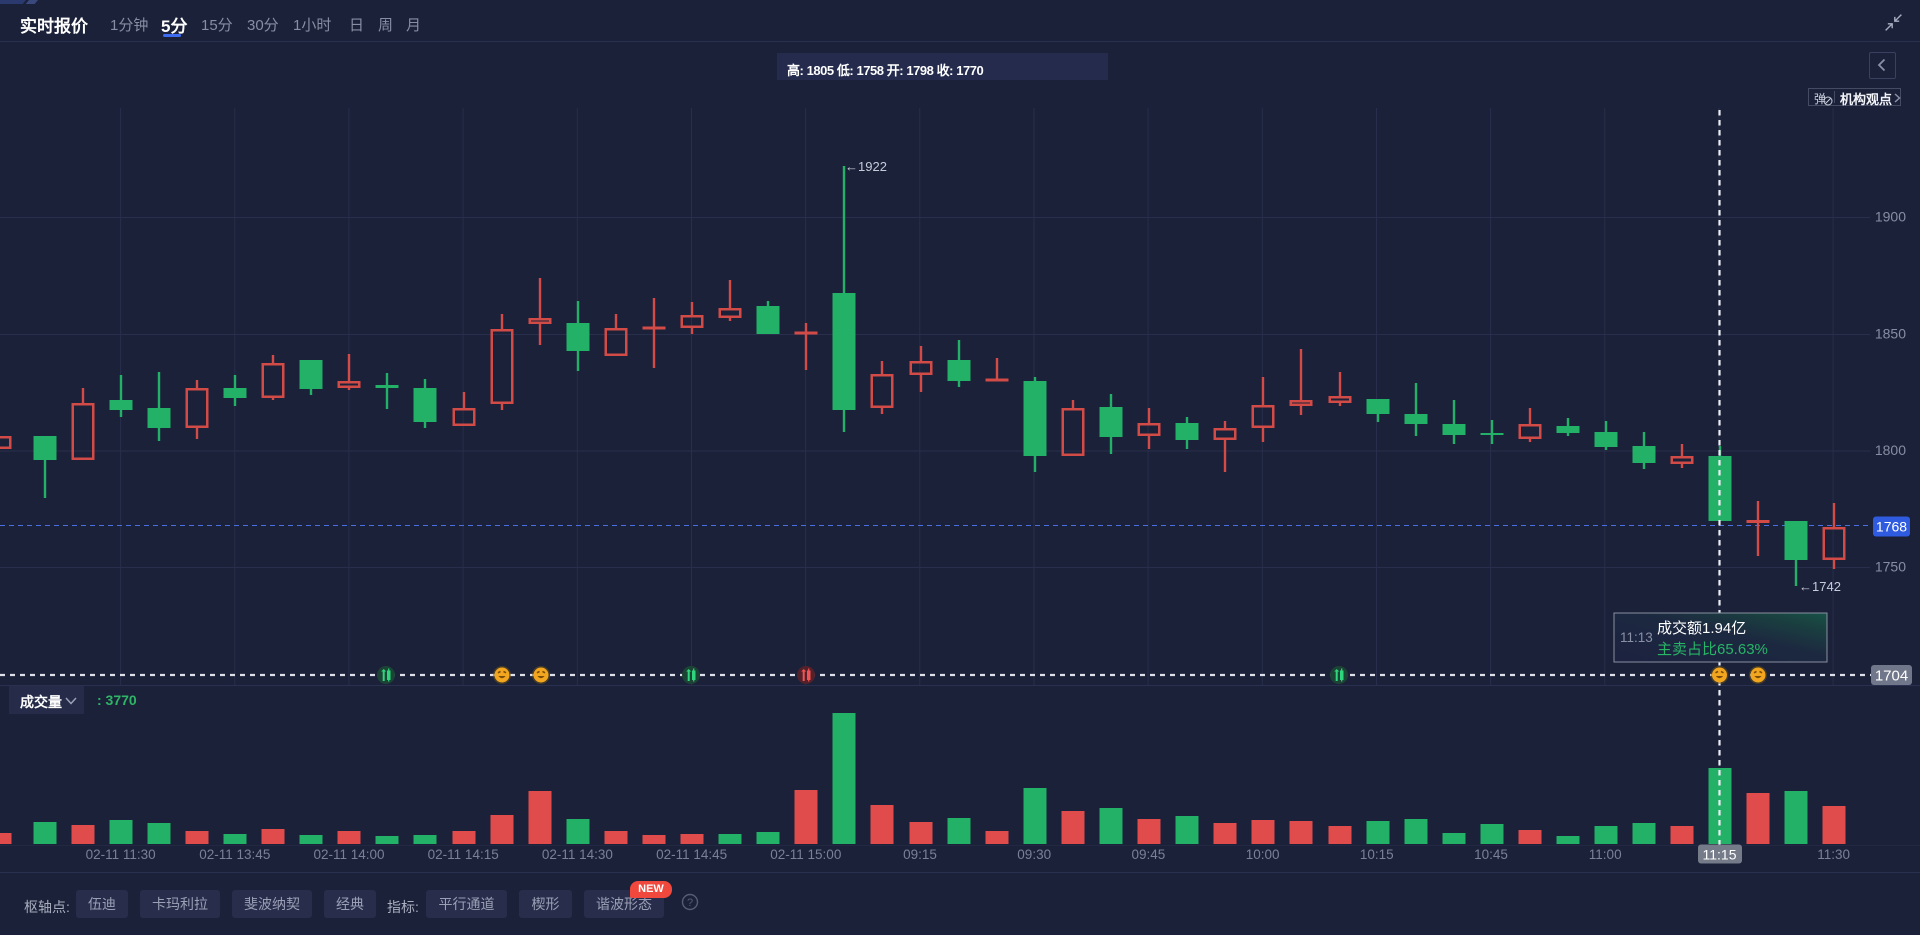 Image resolution: width=1920 pixels, height=935 pixels. I want to click on svg-text: 02-11 14:00, so click(348, 854).